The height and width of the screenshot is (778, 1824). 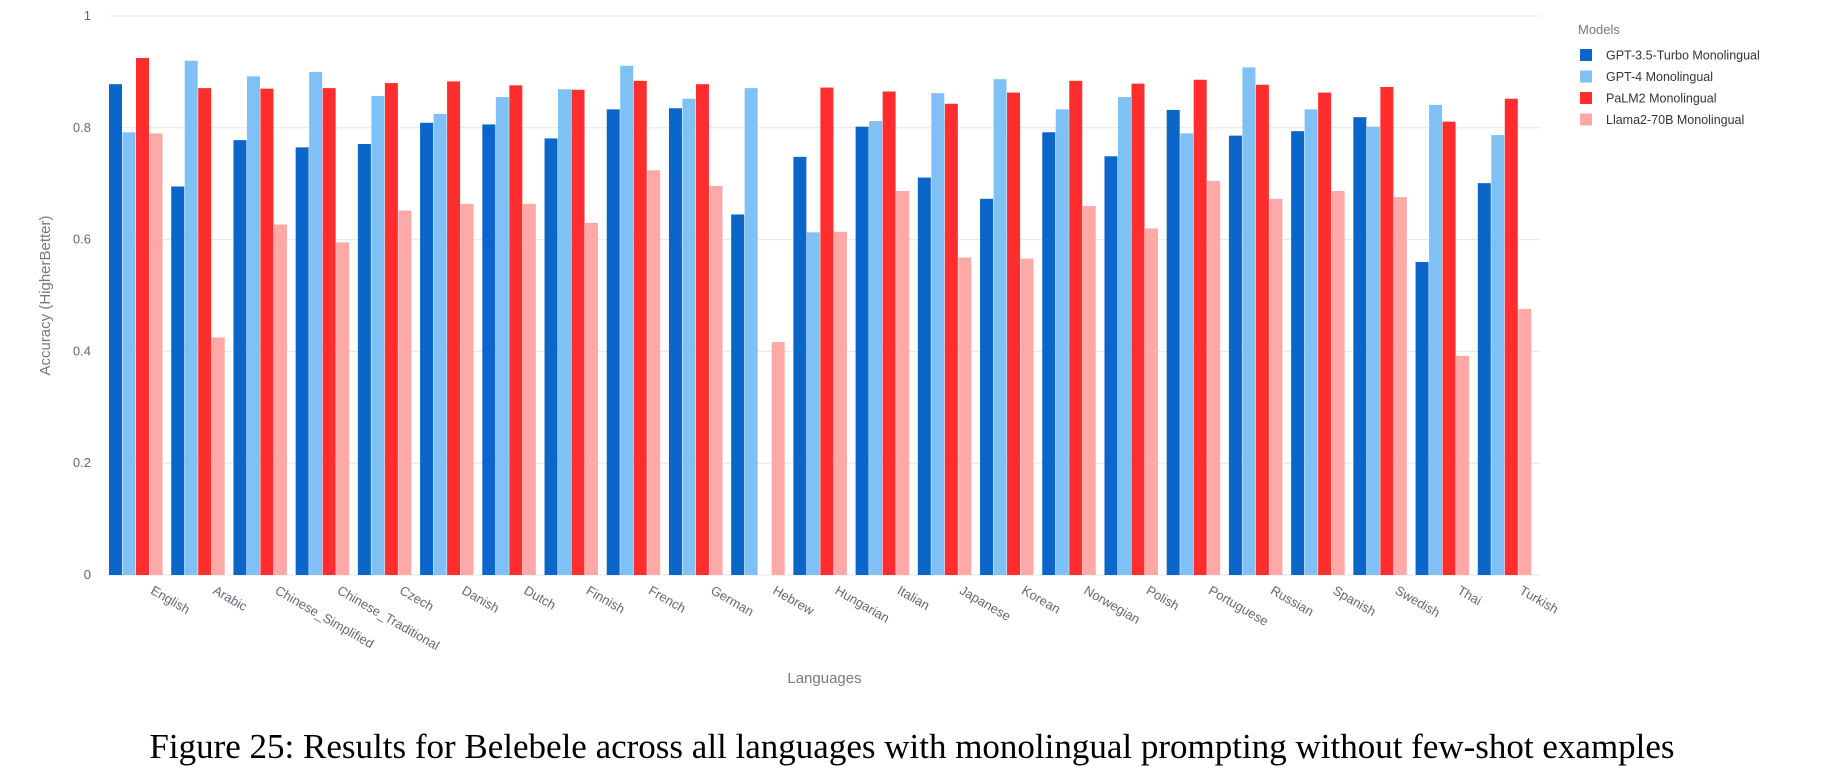 What do you see at coordinates (793, 601) in the screenshot?
I see `x-tick-label: Hebrew` at bounding box center [793, 601].